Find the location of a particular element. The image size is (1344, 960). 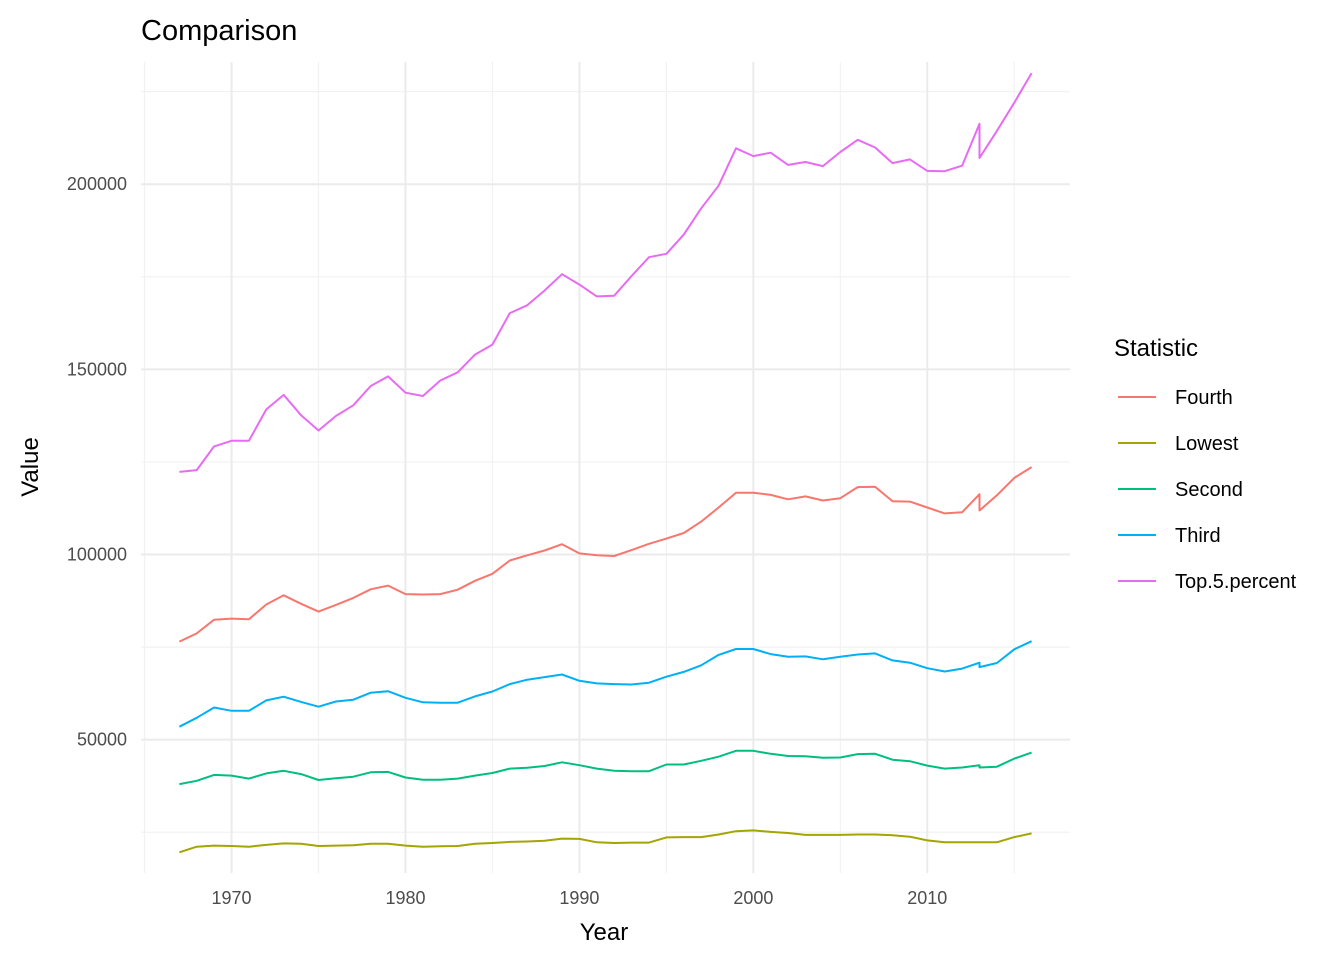

legend-item: Lowest is located at coordinates (1178, 444).